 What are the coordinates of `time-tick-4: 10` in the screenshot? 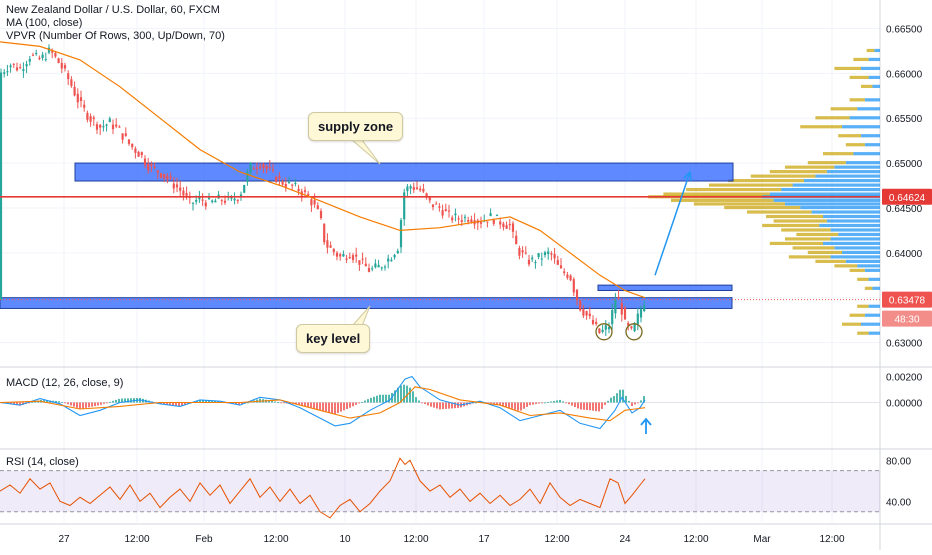 It's located at (345, 539).